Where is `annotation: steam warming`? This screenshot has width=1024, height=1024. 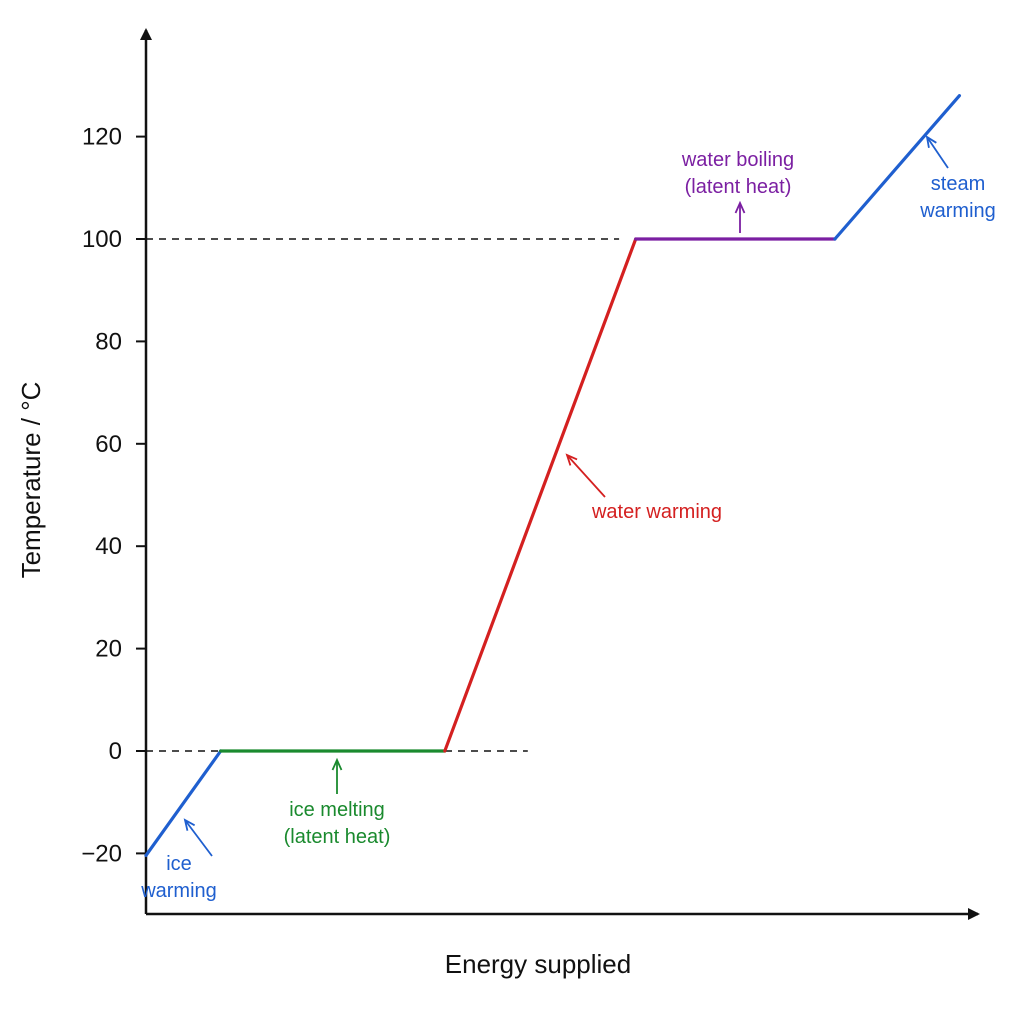
annotation: steam warming is located at coordinates (957, 178).